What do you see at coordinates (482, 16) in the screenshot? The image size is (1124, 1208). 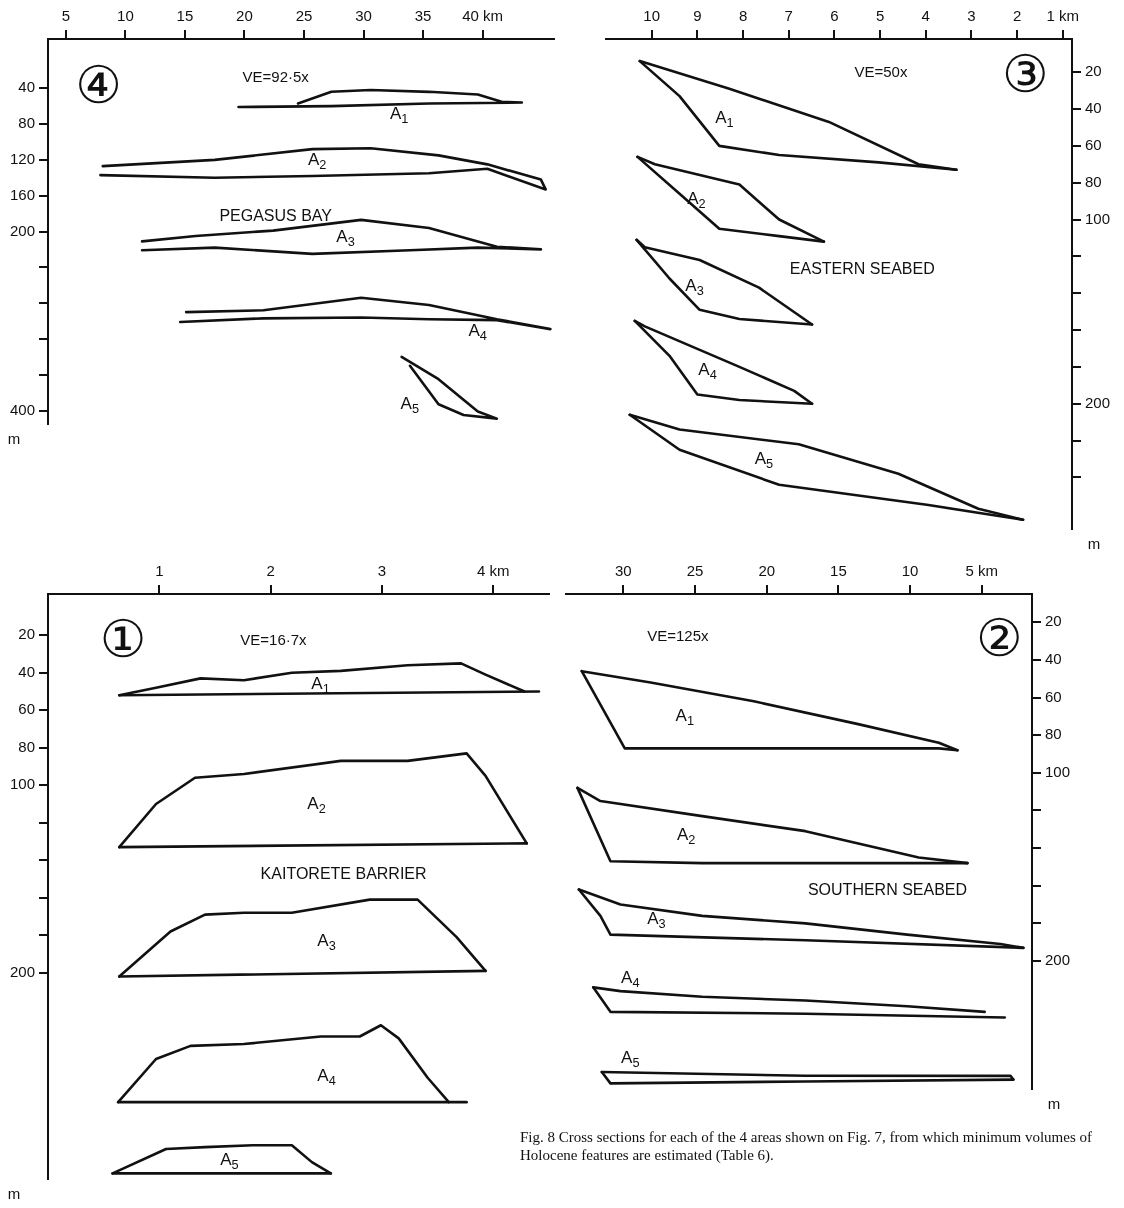 I see `x-tick-label: 40 km` at bounding box center [482, 16].